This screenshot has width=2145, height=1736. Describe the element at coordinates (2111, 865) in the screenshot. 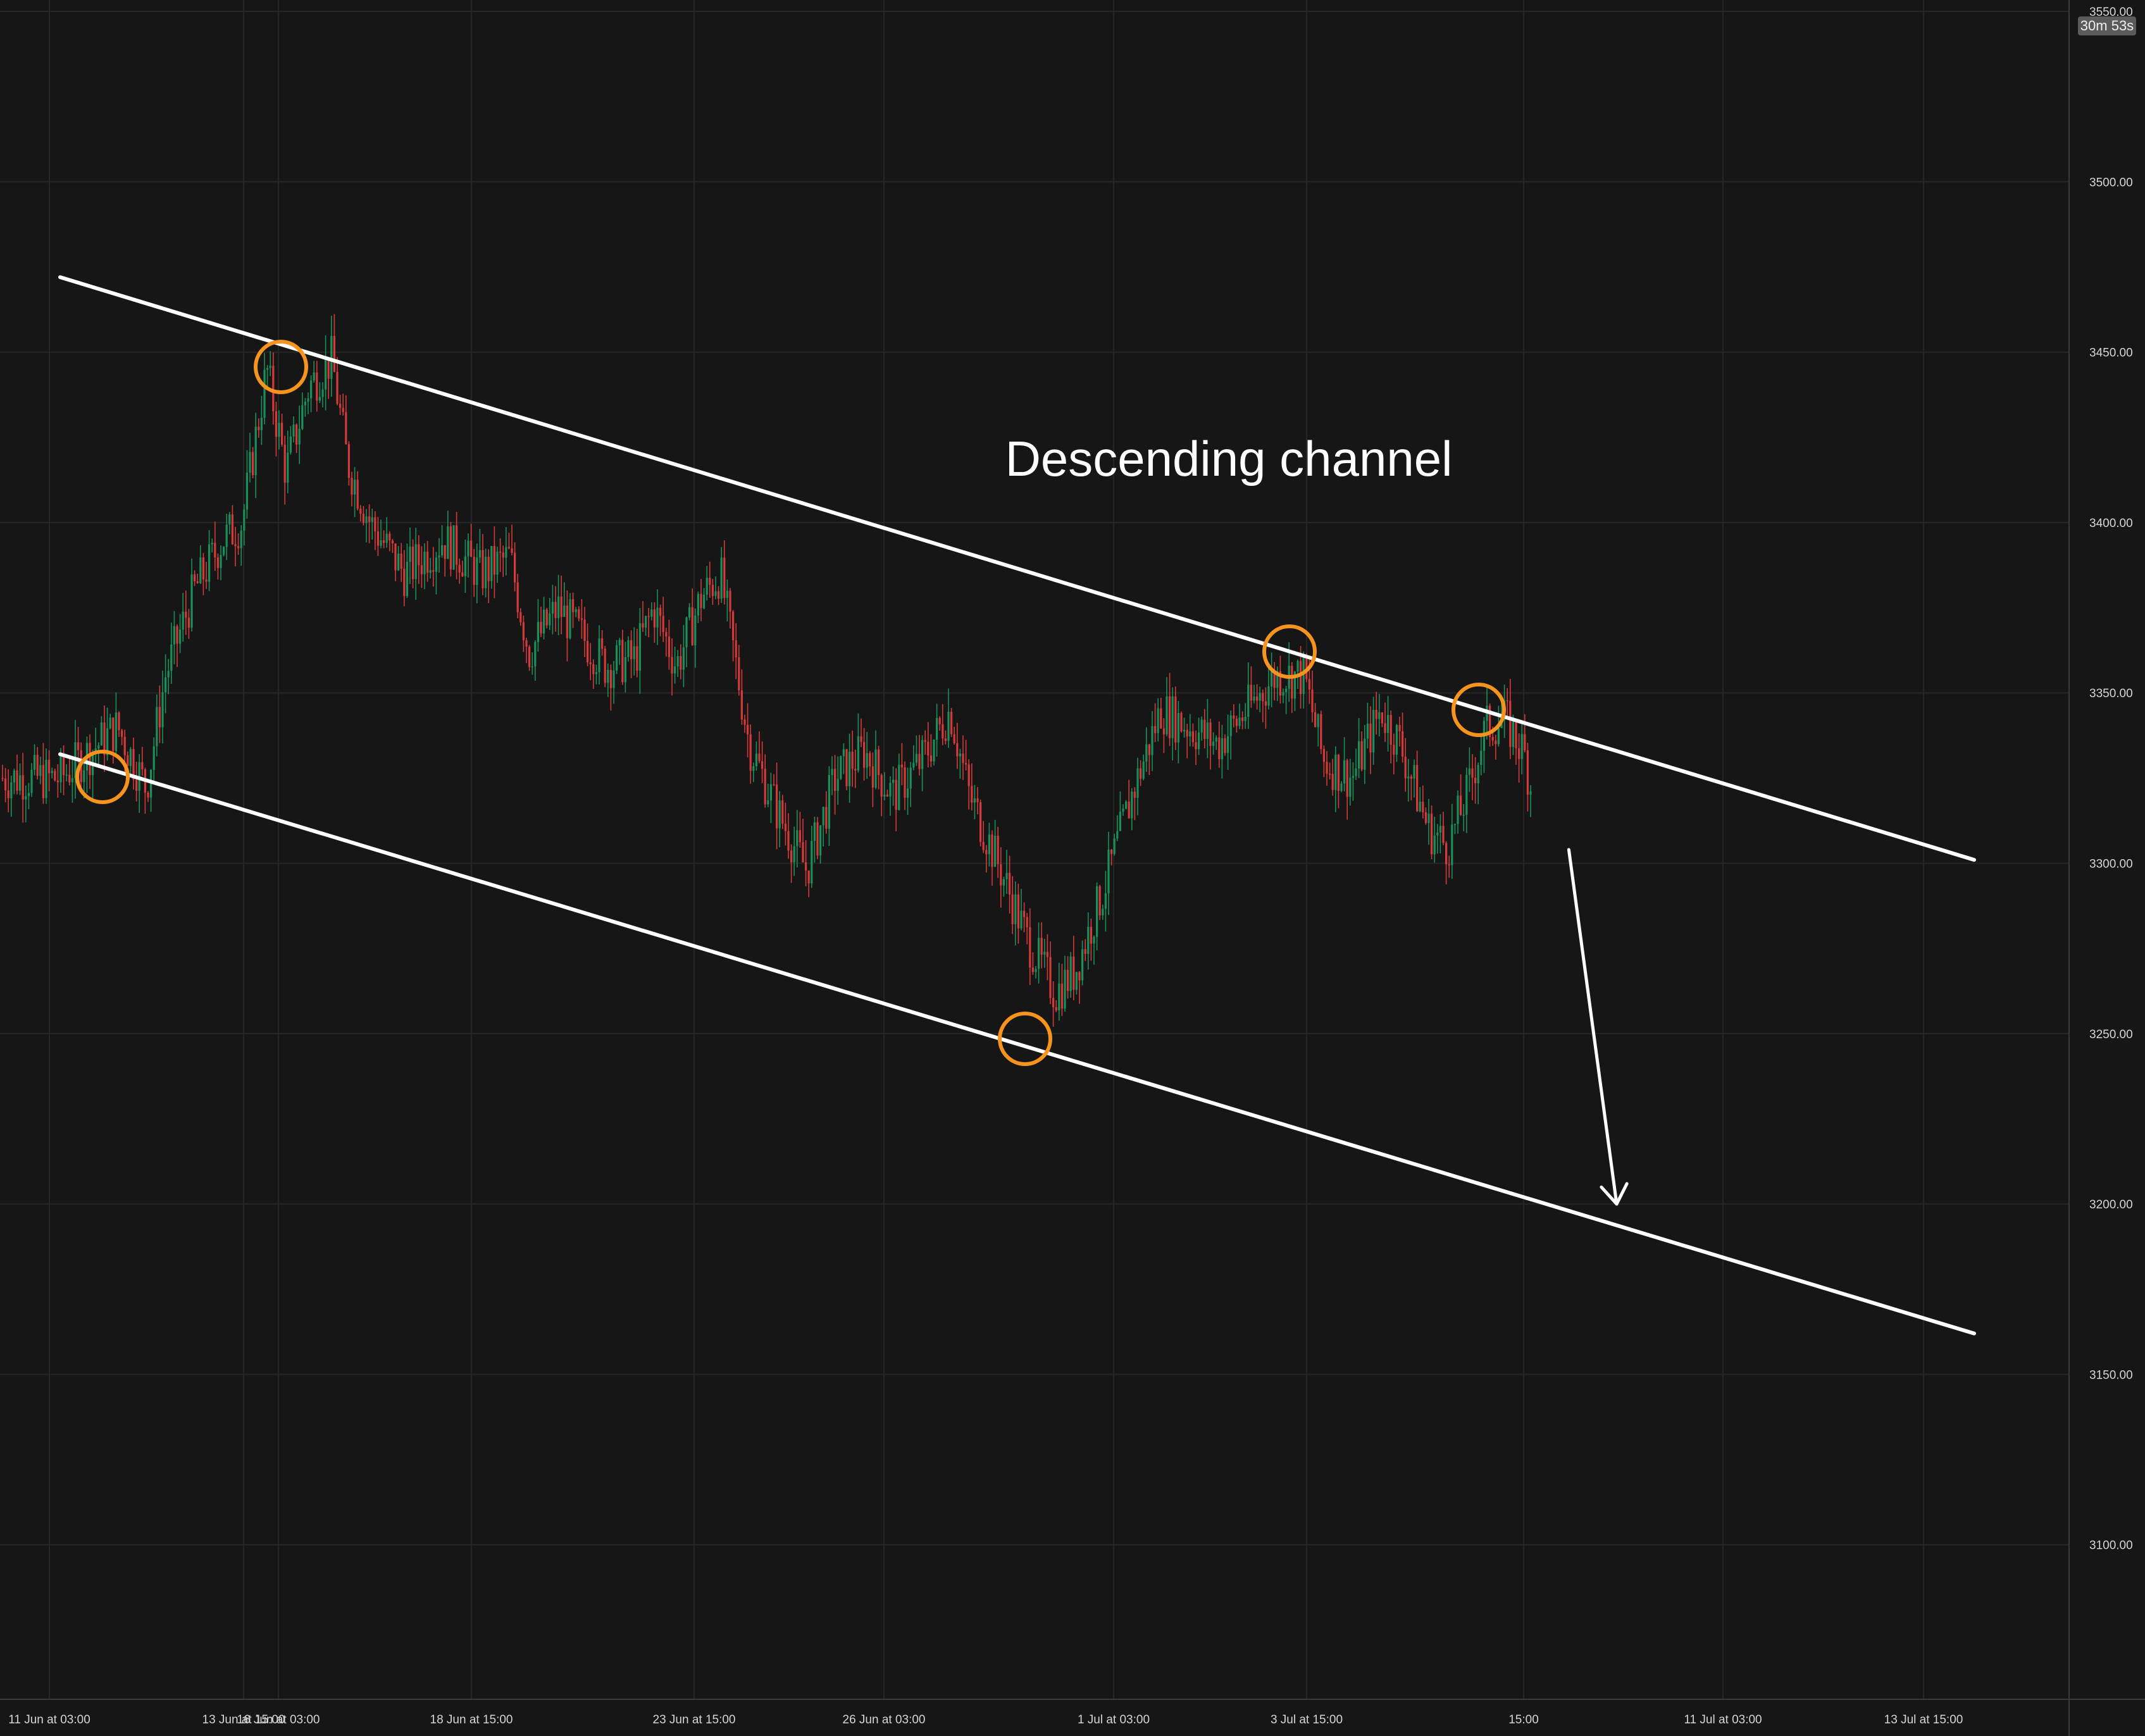

I see `y-tick-label: 3300.00` at that location.